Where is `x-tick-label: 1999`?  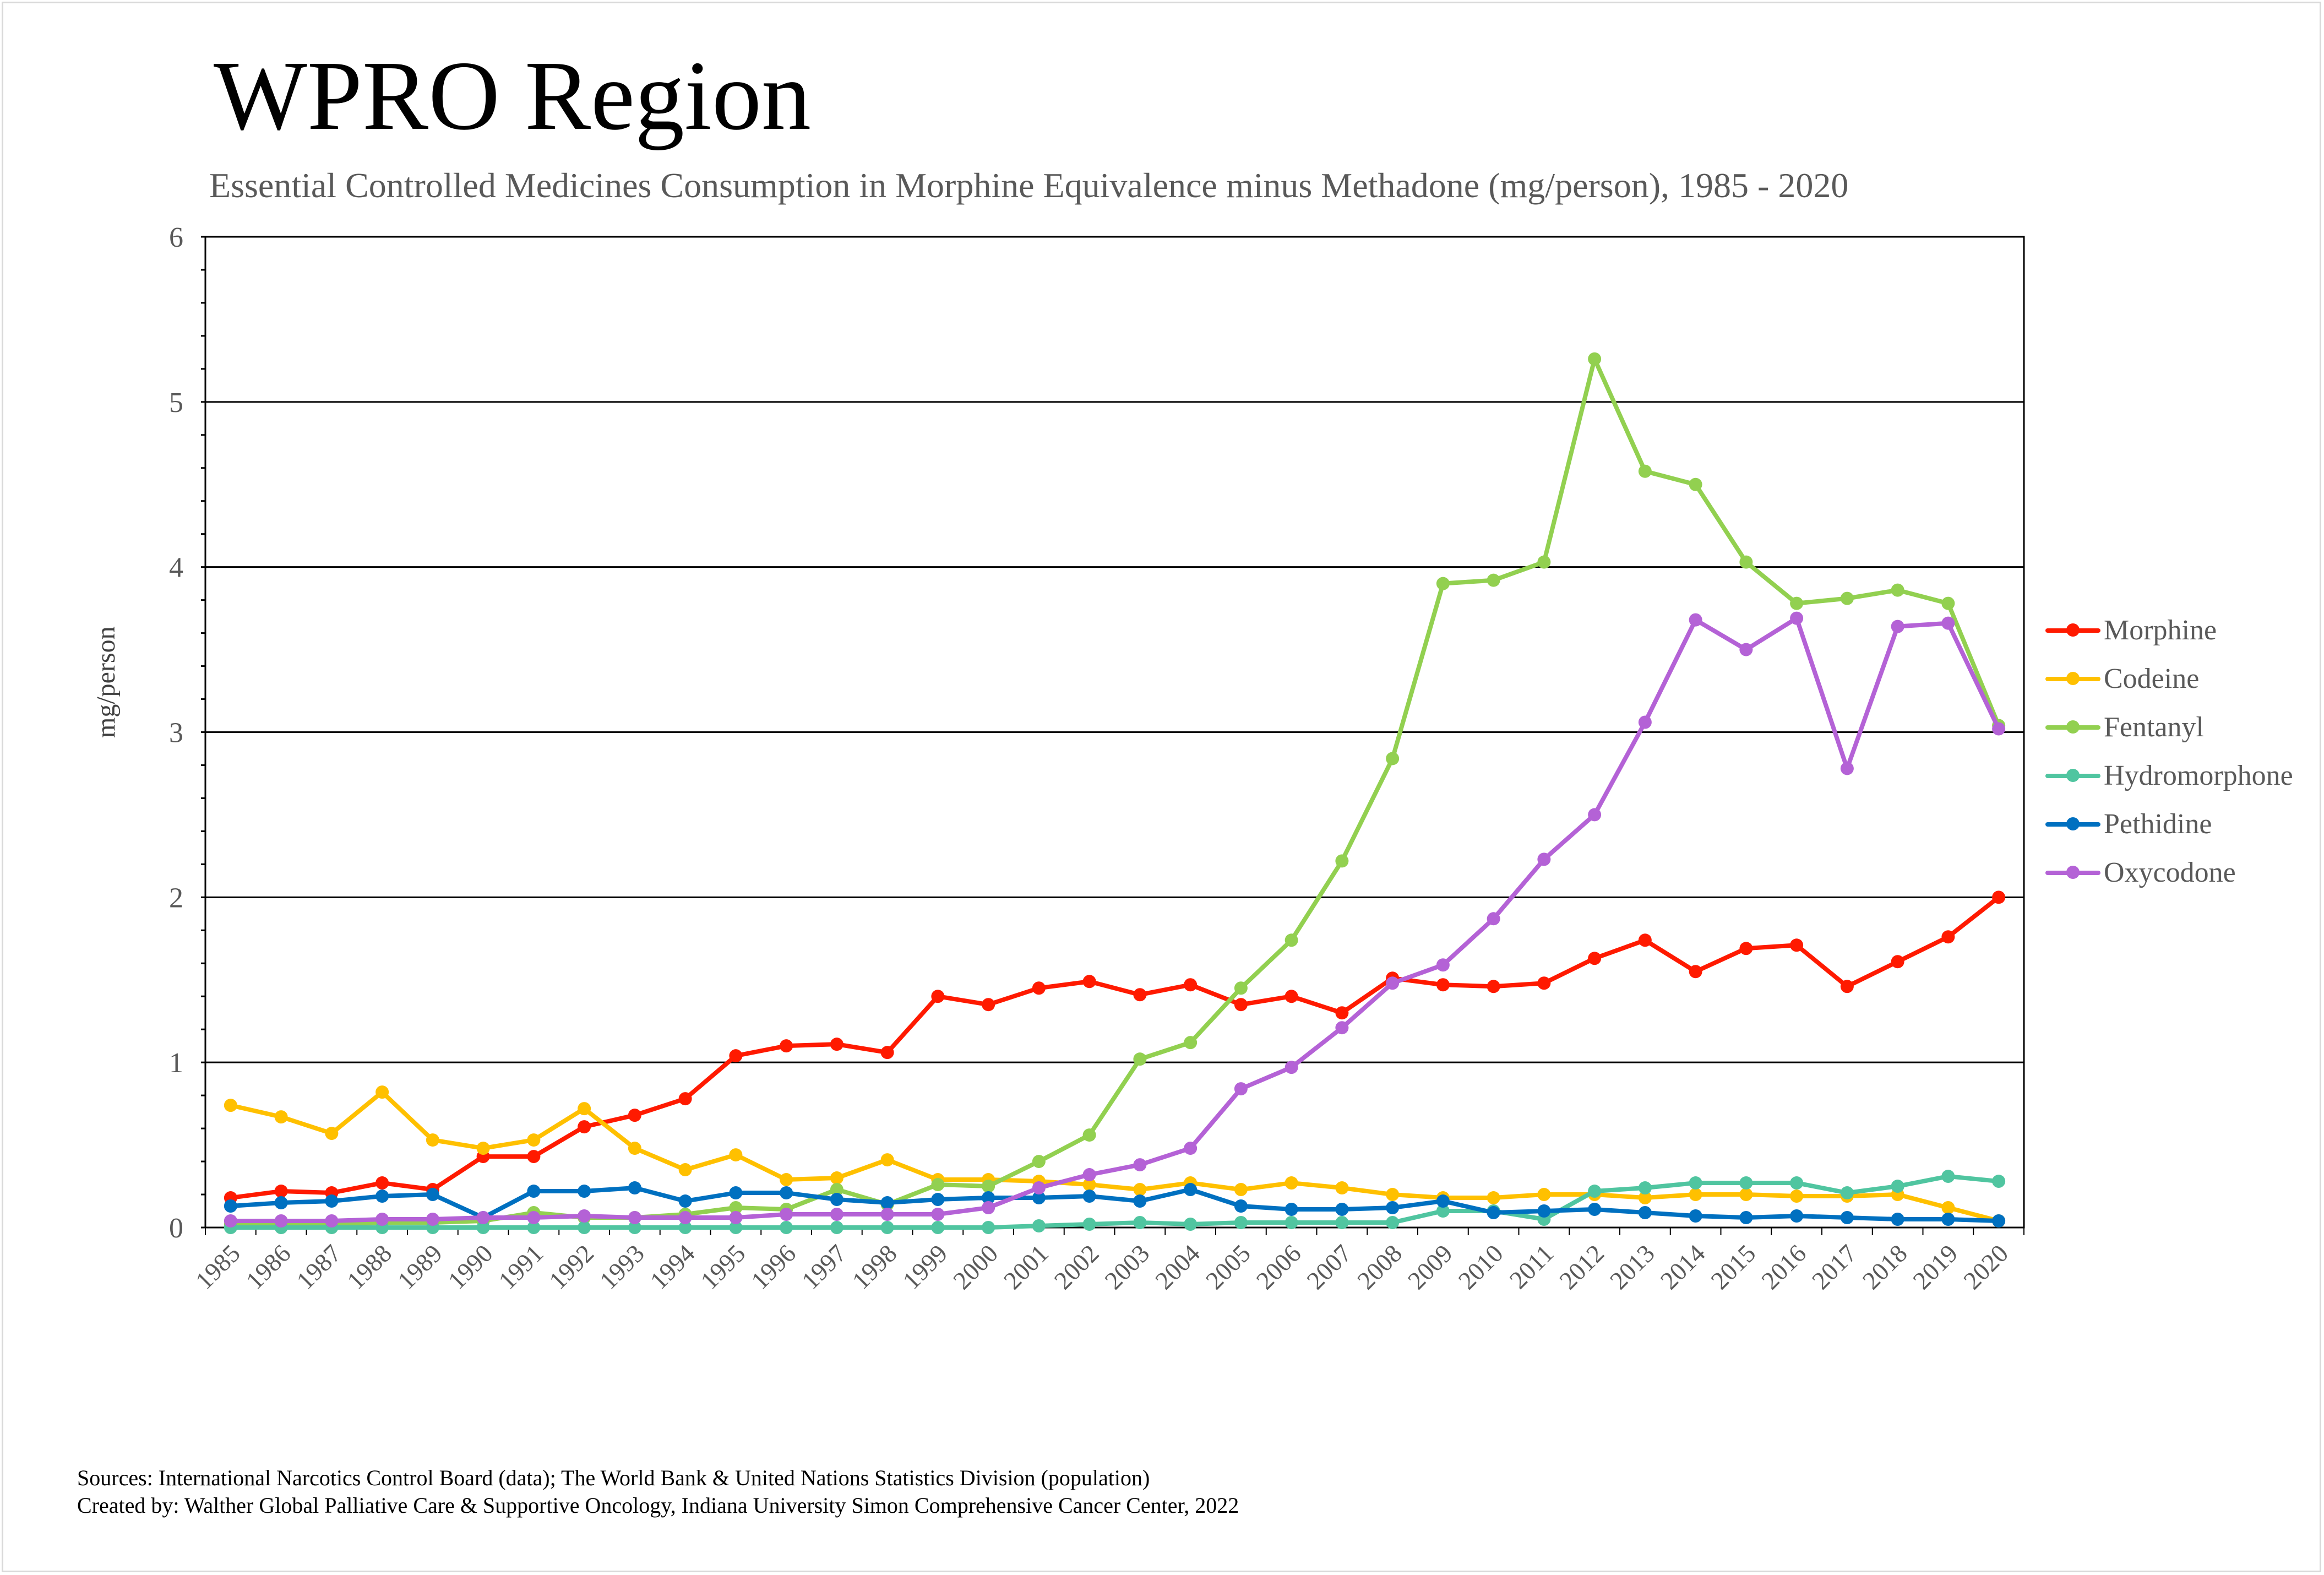
x-tick-label: 1999 is located at coordinates (925, 1267).